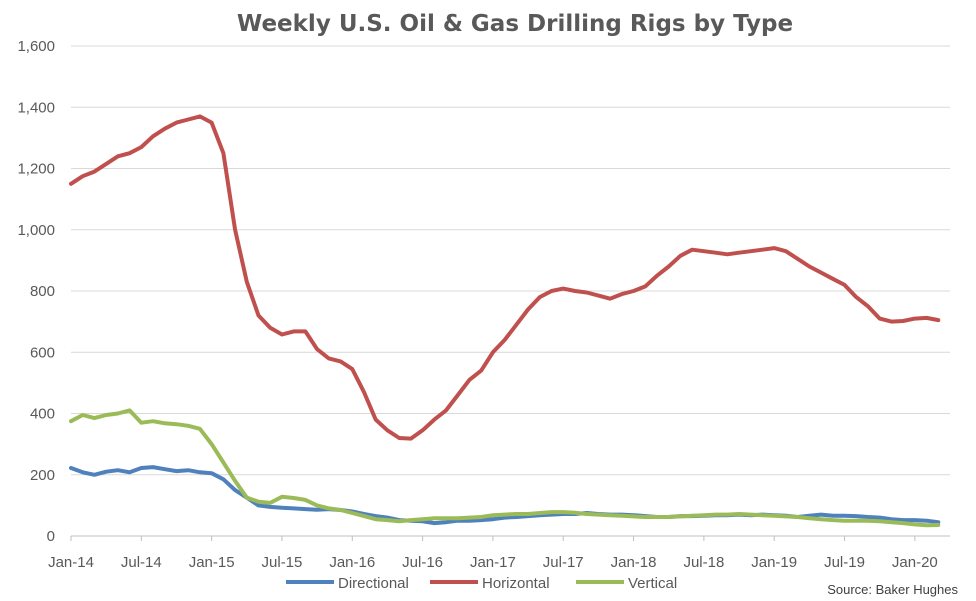 The width and height of the screenshot is (976, 601). I want to click on x-tick-label: Jan-16, so click(352, 562).